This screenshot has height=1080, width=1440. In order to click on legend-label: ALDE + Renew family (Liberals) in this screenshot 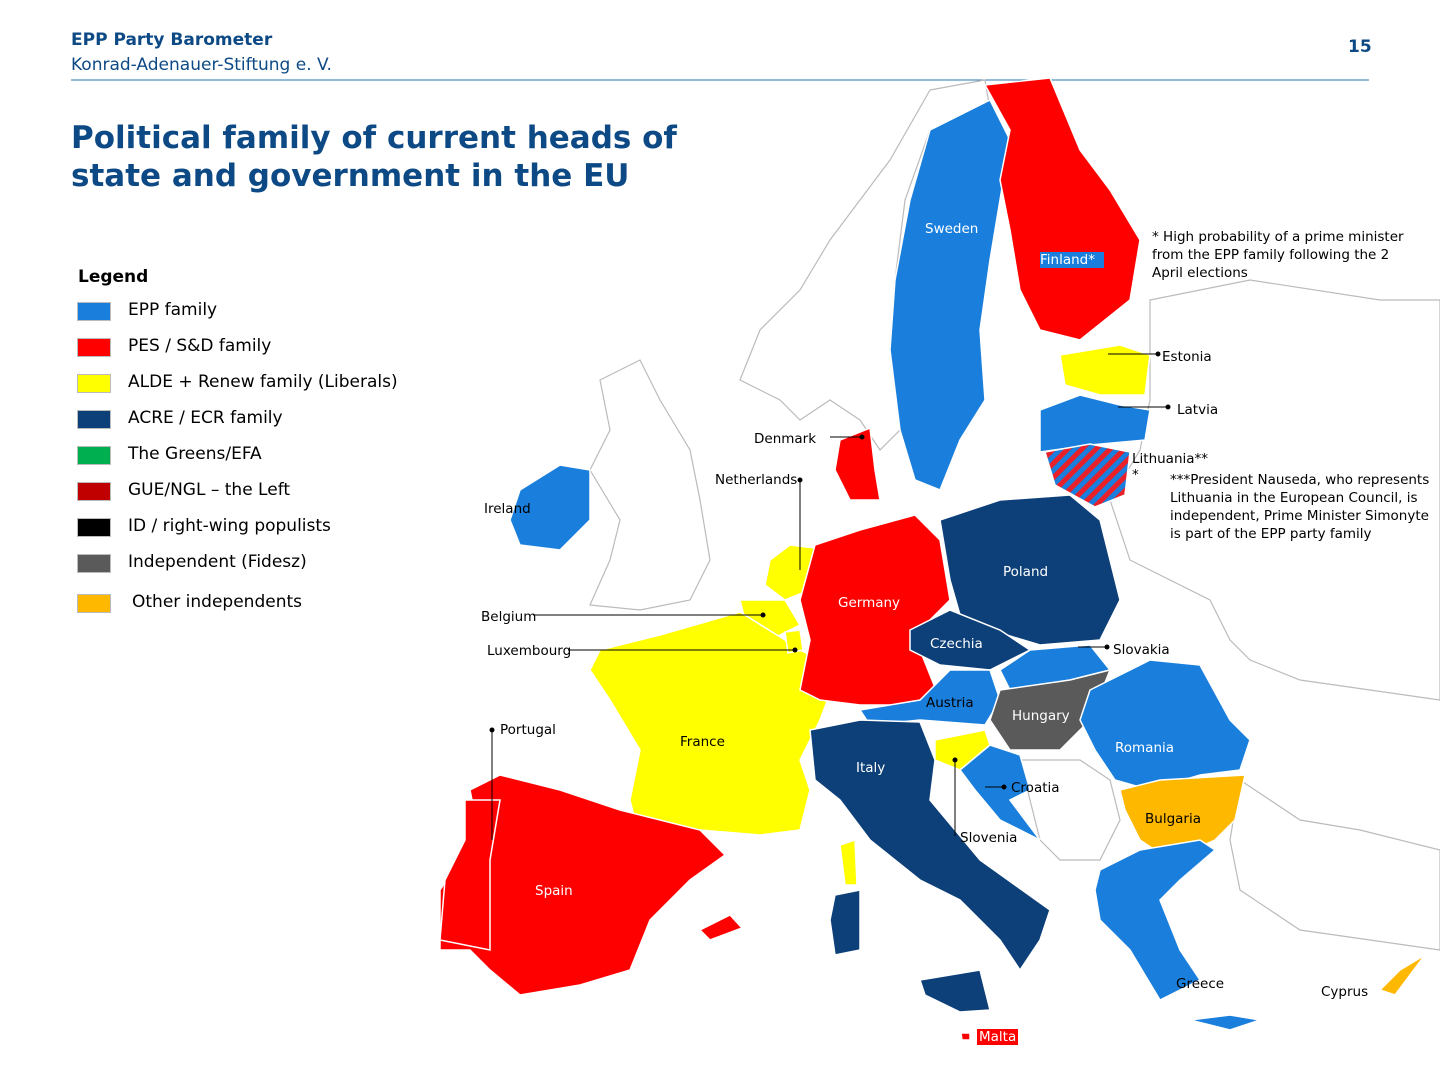, I will do `click(263, 382)`.